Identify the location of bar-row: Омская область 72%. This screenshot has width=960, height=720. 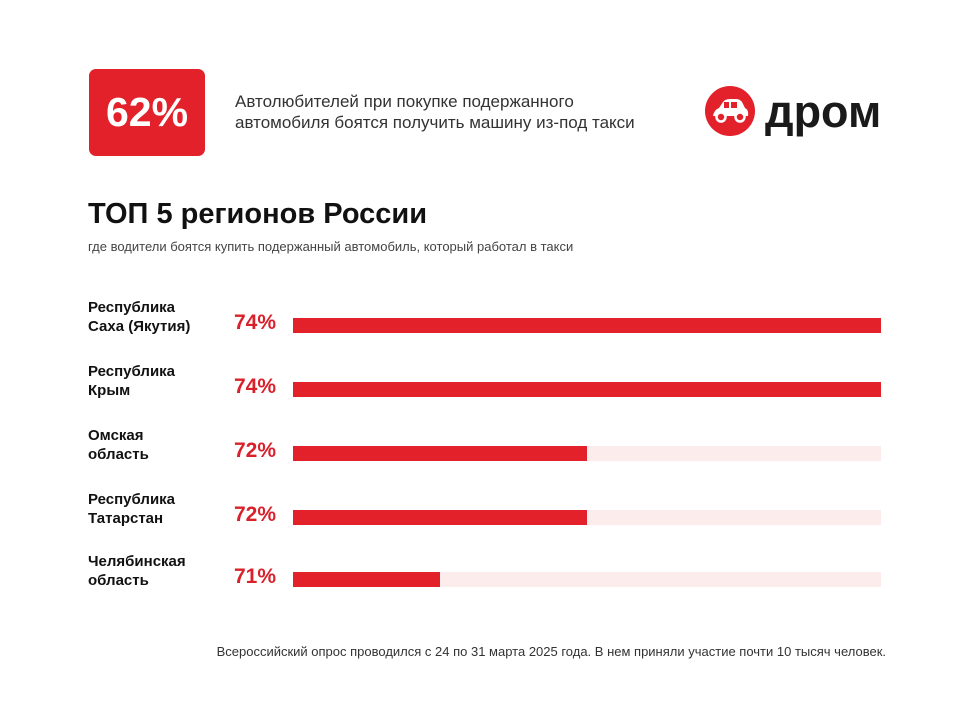
(488, 454).